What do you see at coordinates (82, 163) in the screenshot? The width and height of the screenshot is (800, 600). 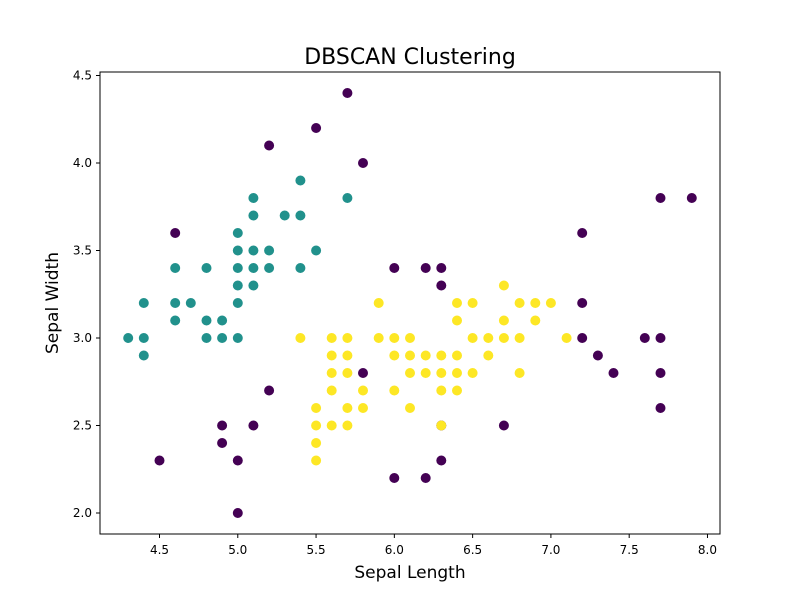 I see `y-tick-label-4: 4.0` at bounding box center [82, 163].